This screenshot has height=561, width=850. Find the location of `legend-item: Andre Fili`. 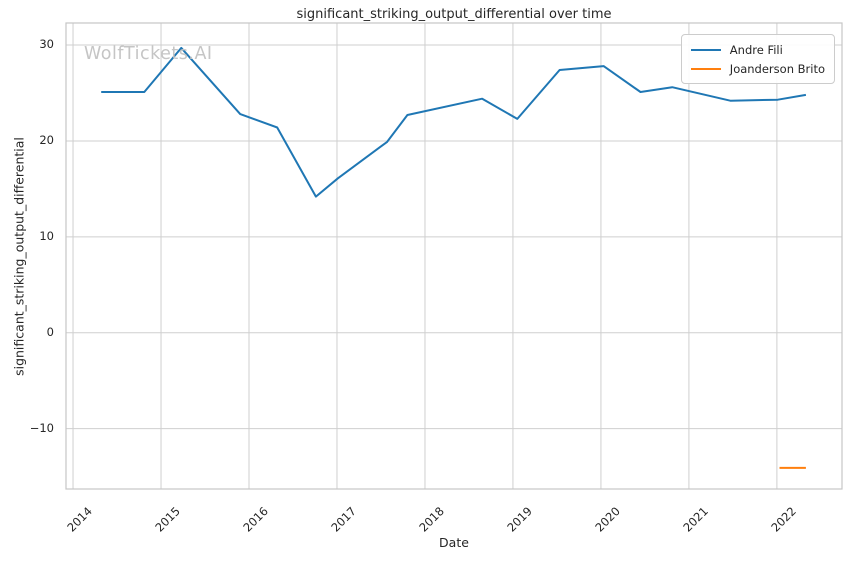

legend-item: Andre Fili is located at coordinates (757, 49).